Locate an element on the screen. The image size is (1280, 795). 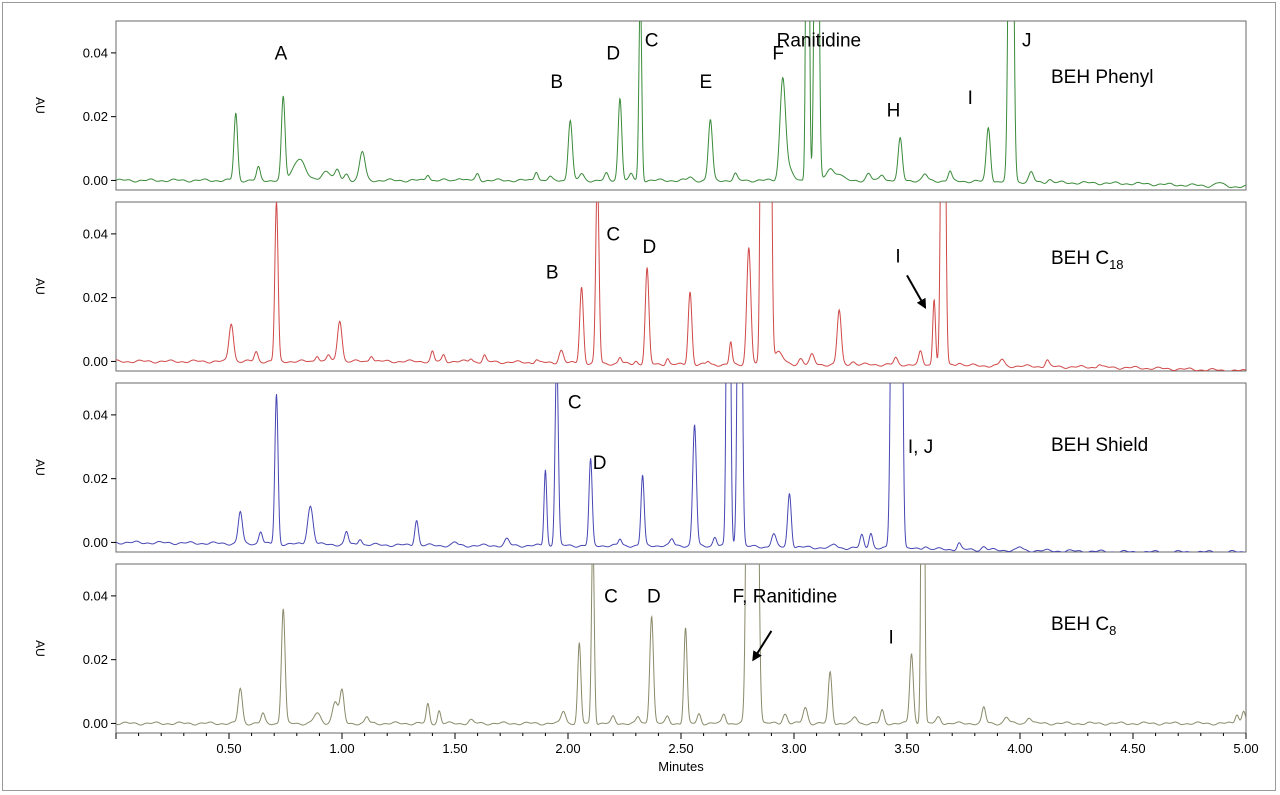
column-label: BEH Phenyl is located at coordinates (1102, 77).